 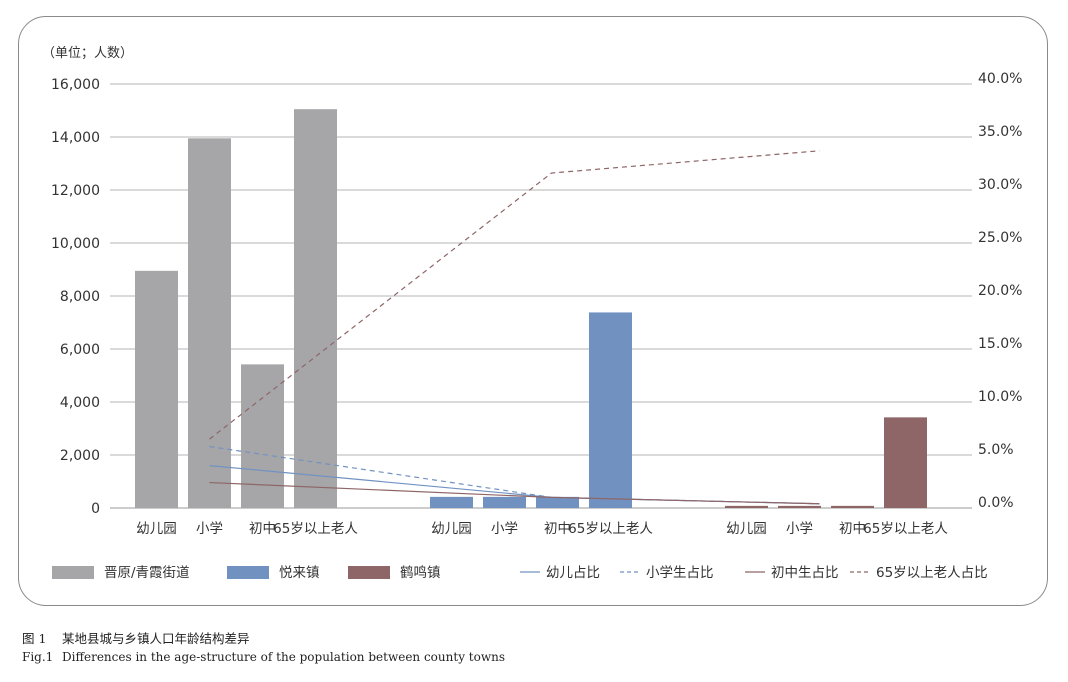 What do you see at coordinates (514, 493) in the screenshot?
I see `ratio-line` at bounding box center [514, 493].